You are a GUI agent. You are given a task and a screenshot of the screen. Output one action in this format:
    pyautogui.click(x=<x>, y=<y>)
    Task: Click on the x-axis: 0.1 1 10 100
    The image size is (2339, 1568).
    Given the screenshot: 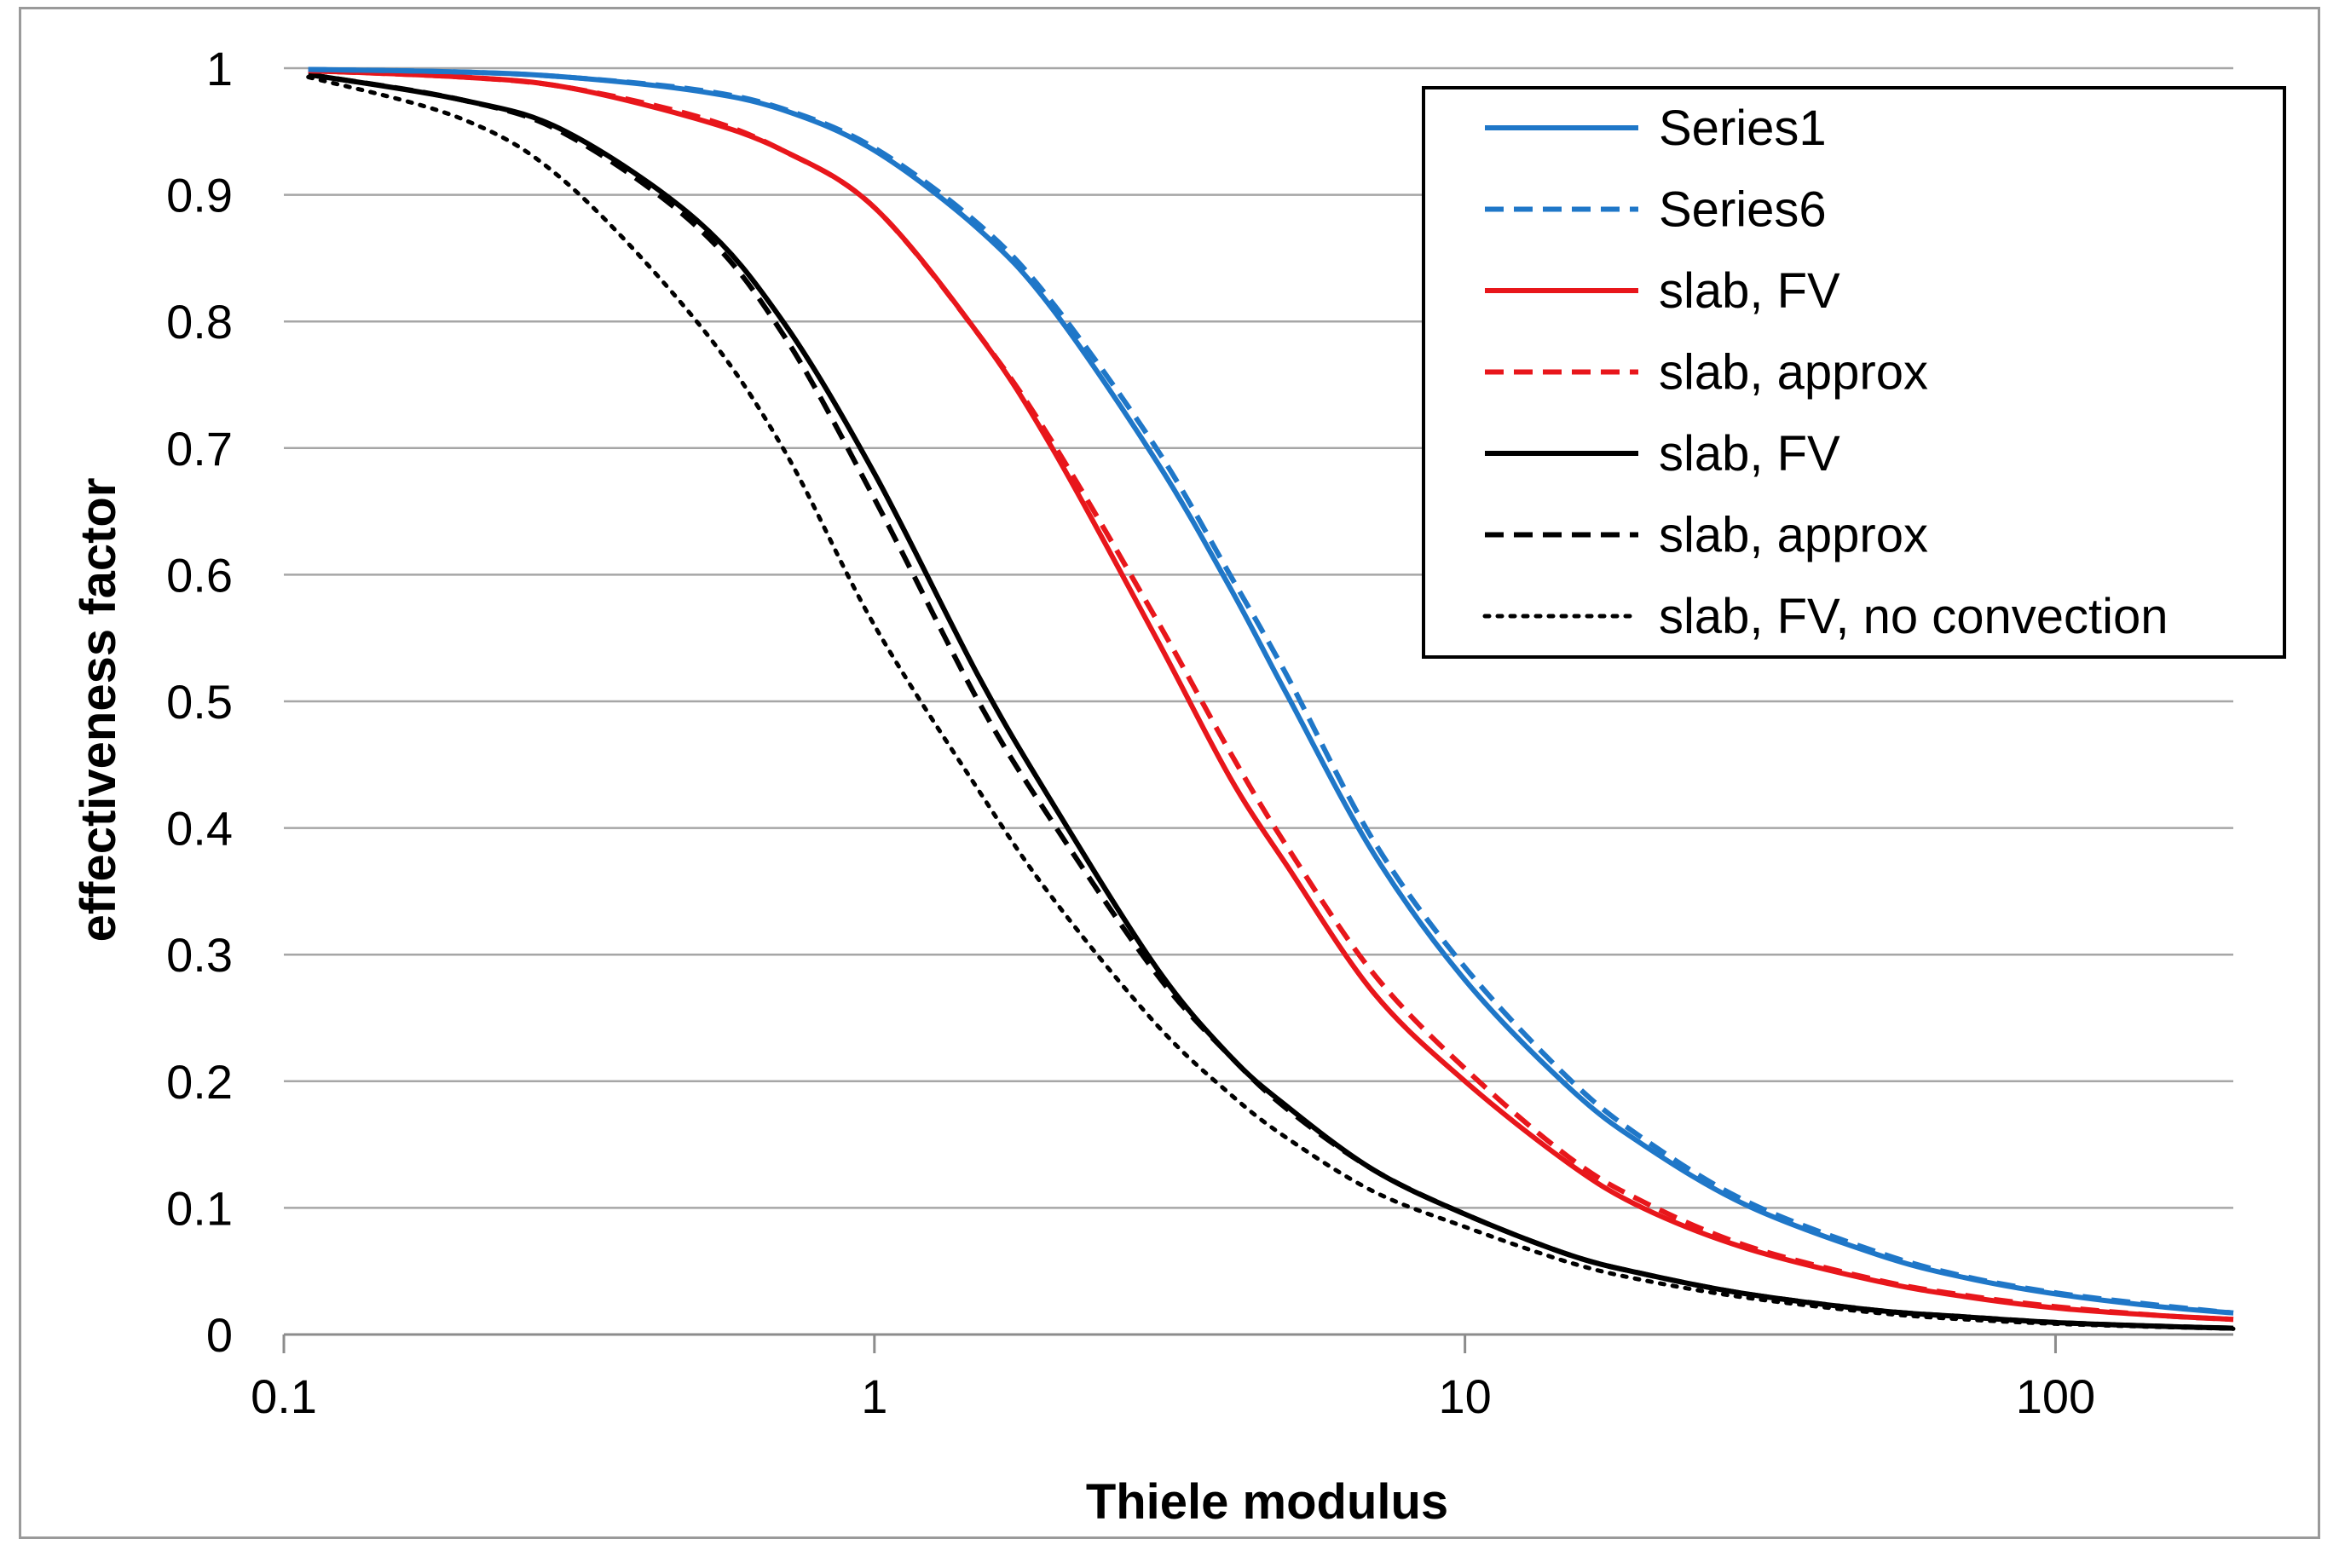 What is the action you would take?
    pyautogui.click(x=1173, y=1379)
    